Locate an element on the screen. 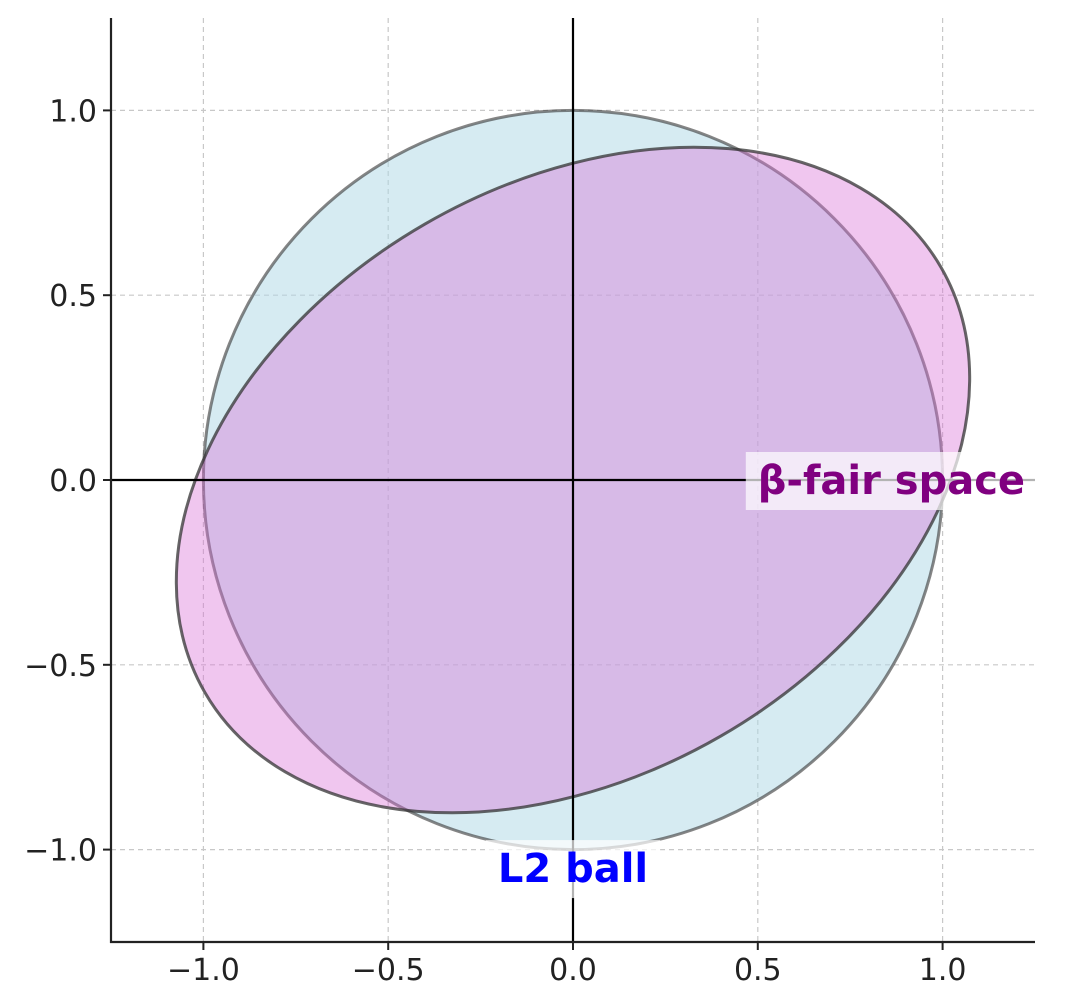 This screenshot has width=1074, height=1006. y-tick-label-4: 1.0 is located at coordinates (73, 111).